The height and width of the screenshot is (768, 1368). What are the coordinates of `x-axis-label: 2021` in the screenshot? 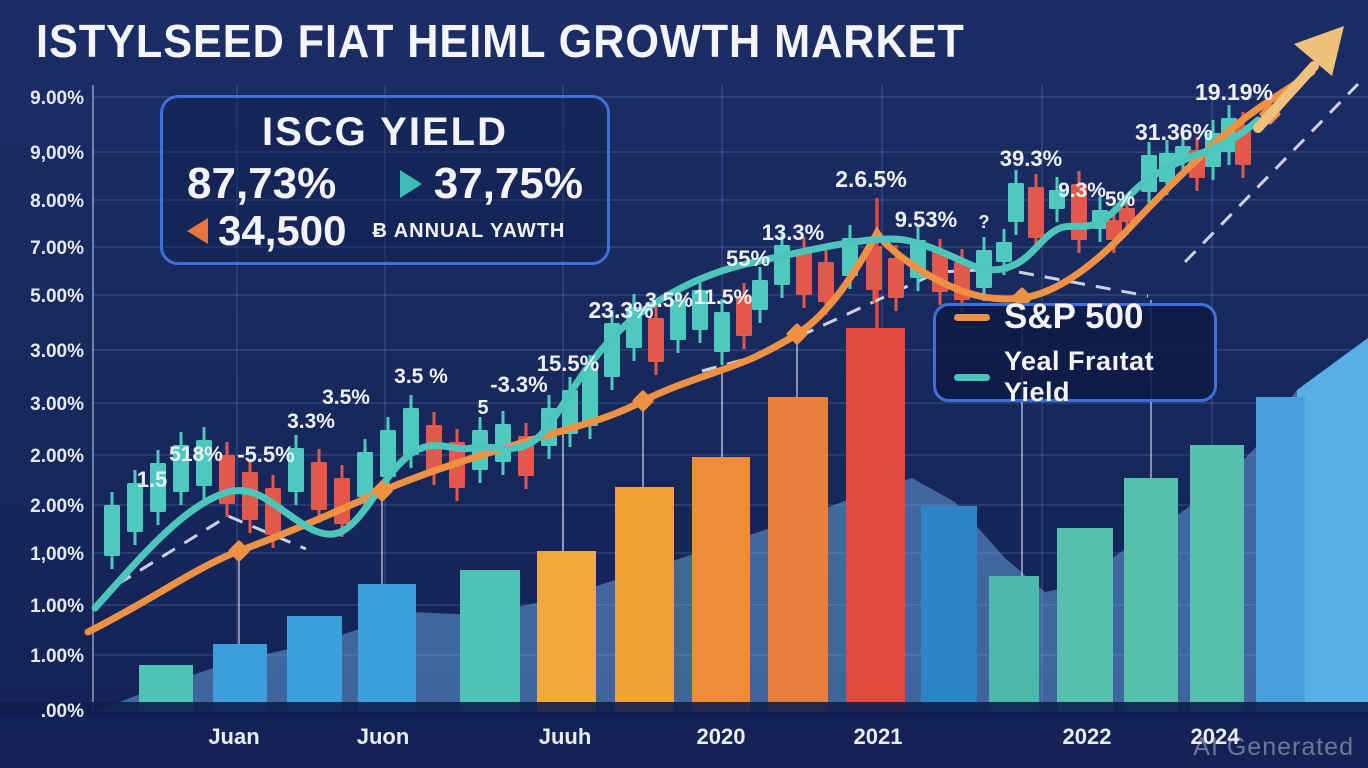 It's located at (878, 736).